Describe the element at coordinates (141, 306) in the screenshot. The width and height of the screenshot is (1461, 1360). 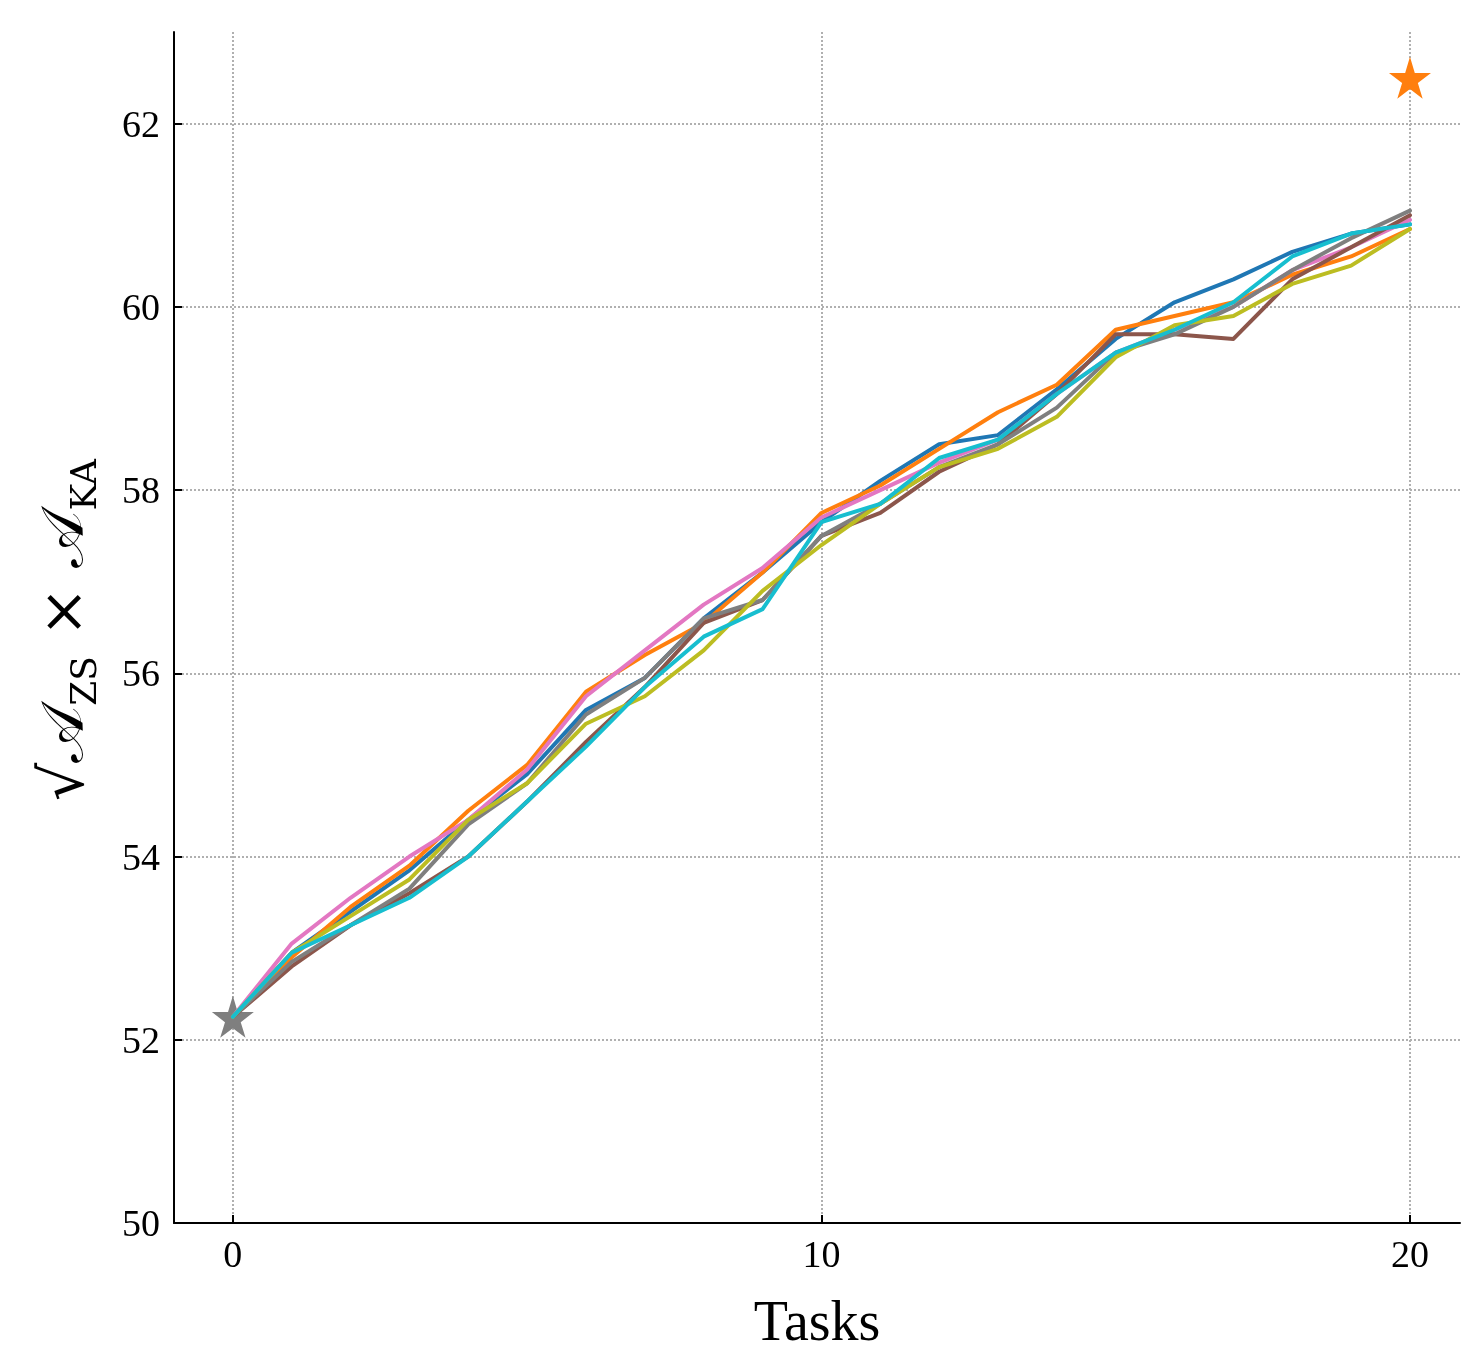
I see `y-tick-label: 60` at that location.